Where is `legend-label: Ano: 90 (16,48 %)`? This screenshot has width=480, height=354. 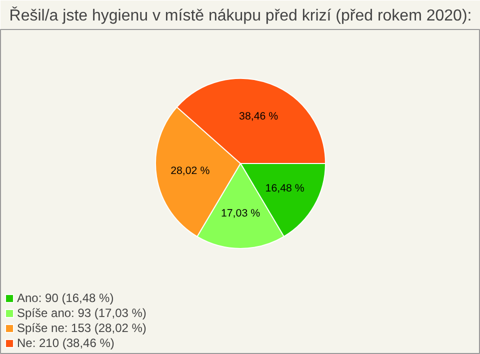
legend-label: Ano: 90 (16,48 %) is located at coordinates (65, 298).